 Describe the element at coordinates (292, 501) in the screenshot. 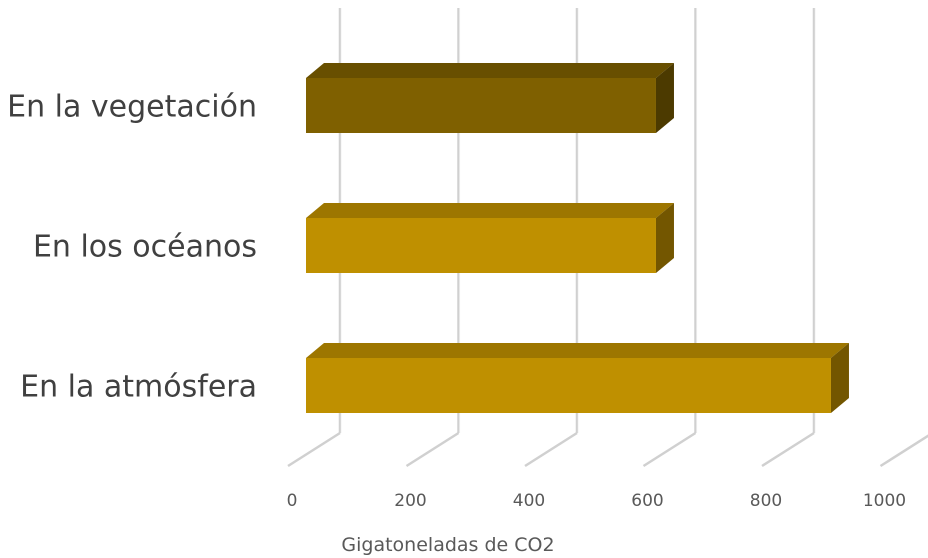

I see `x-tick-label: 0` at that location.